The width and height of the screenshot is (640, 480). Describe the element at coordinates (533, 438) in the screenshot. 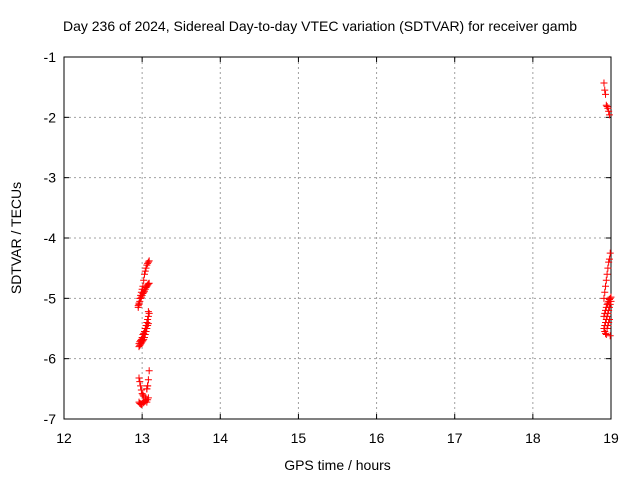

I see `x-tick-label: 18` at that location.